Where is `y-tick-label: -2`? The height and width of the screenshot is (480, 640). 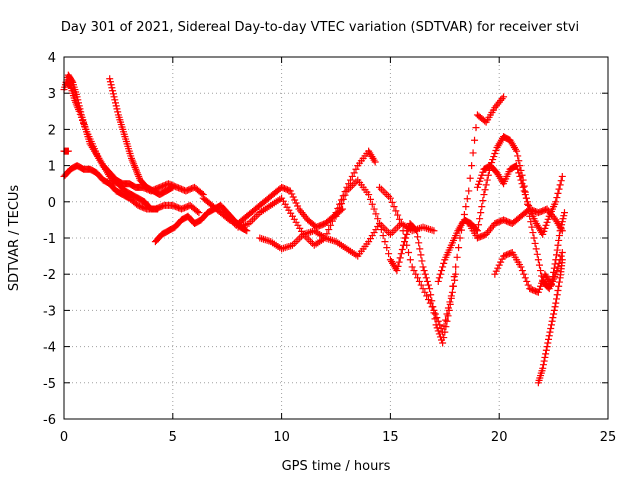
y-tick-label: -2 is located at coordinates (49, 275).